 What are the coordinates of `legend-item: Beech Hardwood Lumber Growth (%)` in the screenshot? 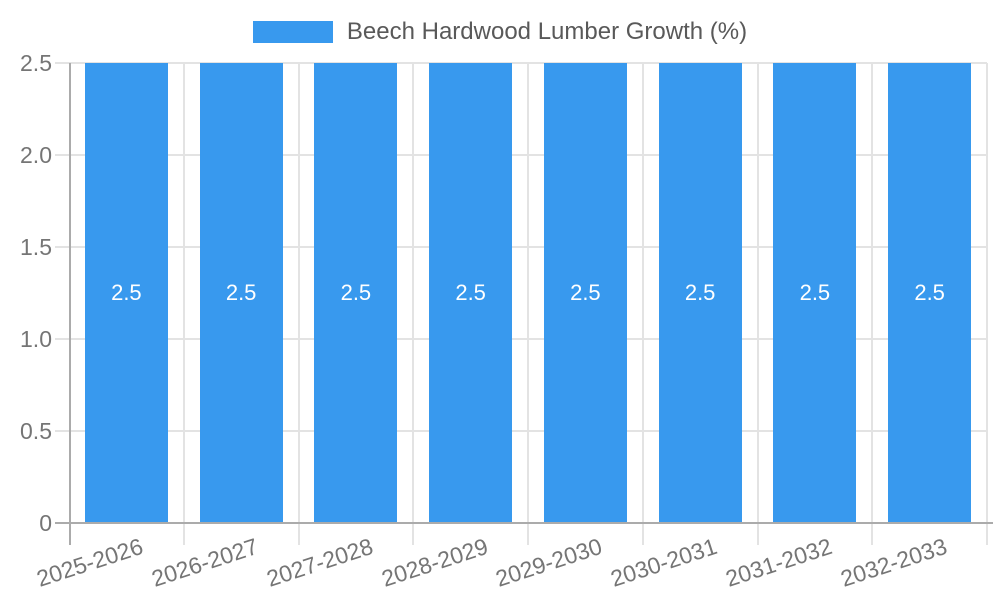 It's located at (500, 32).